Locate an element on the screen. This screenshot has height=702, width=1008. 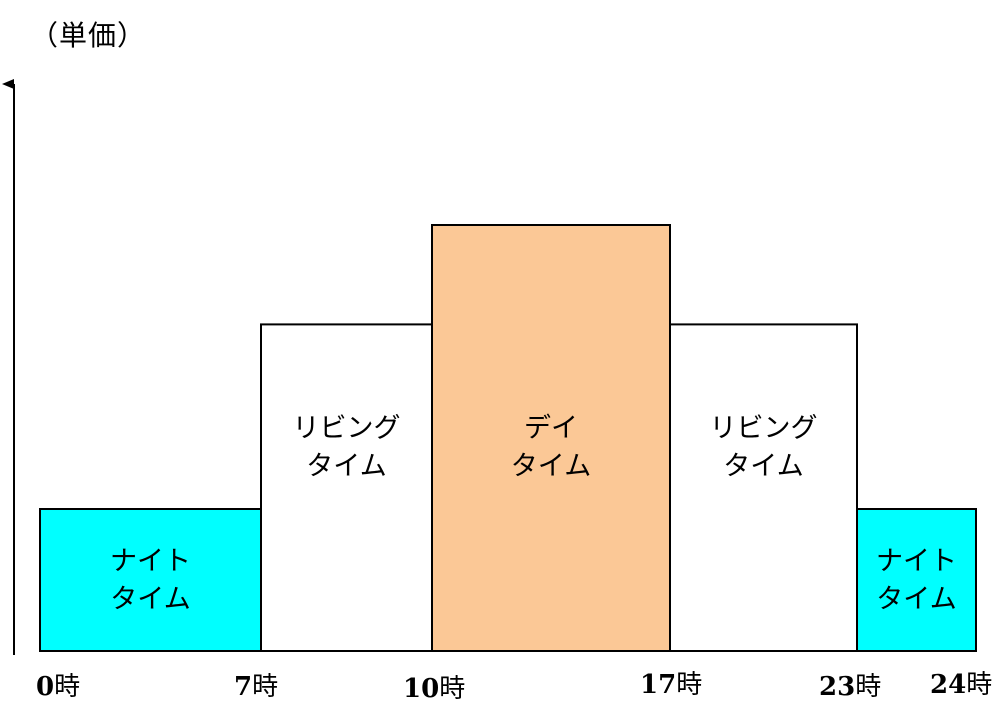
y-axis-label: （単価） is located at coordinates (88, 35).